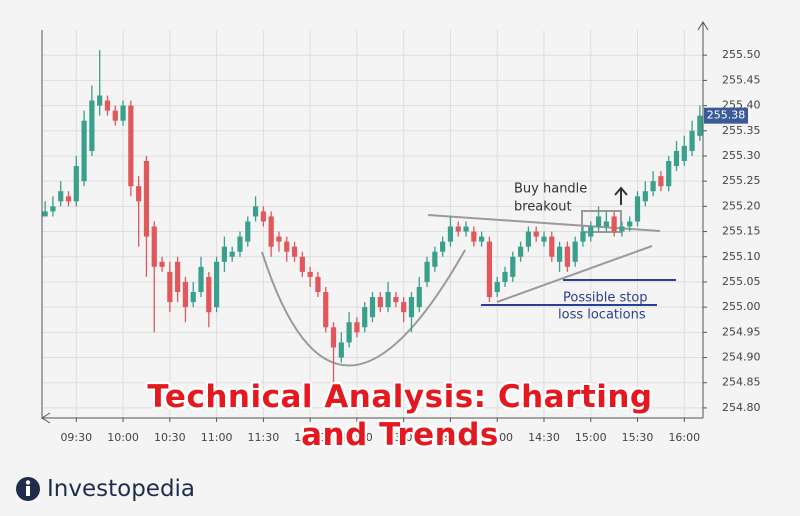  What do you see at coordinates (741, 79) in the screenshot?
I see `y-tick-label: 255.45` at bounding box center [741, 79].